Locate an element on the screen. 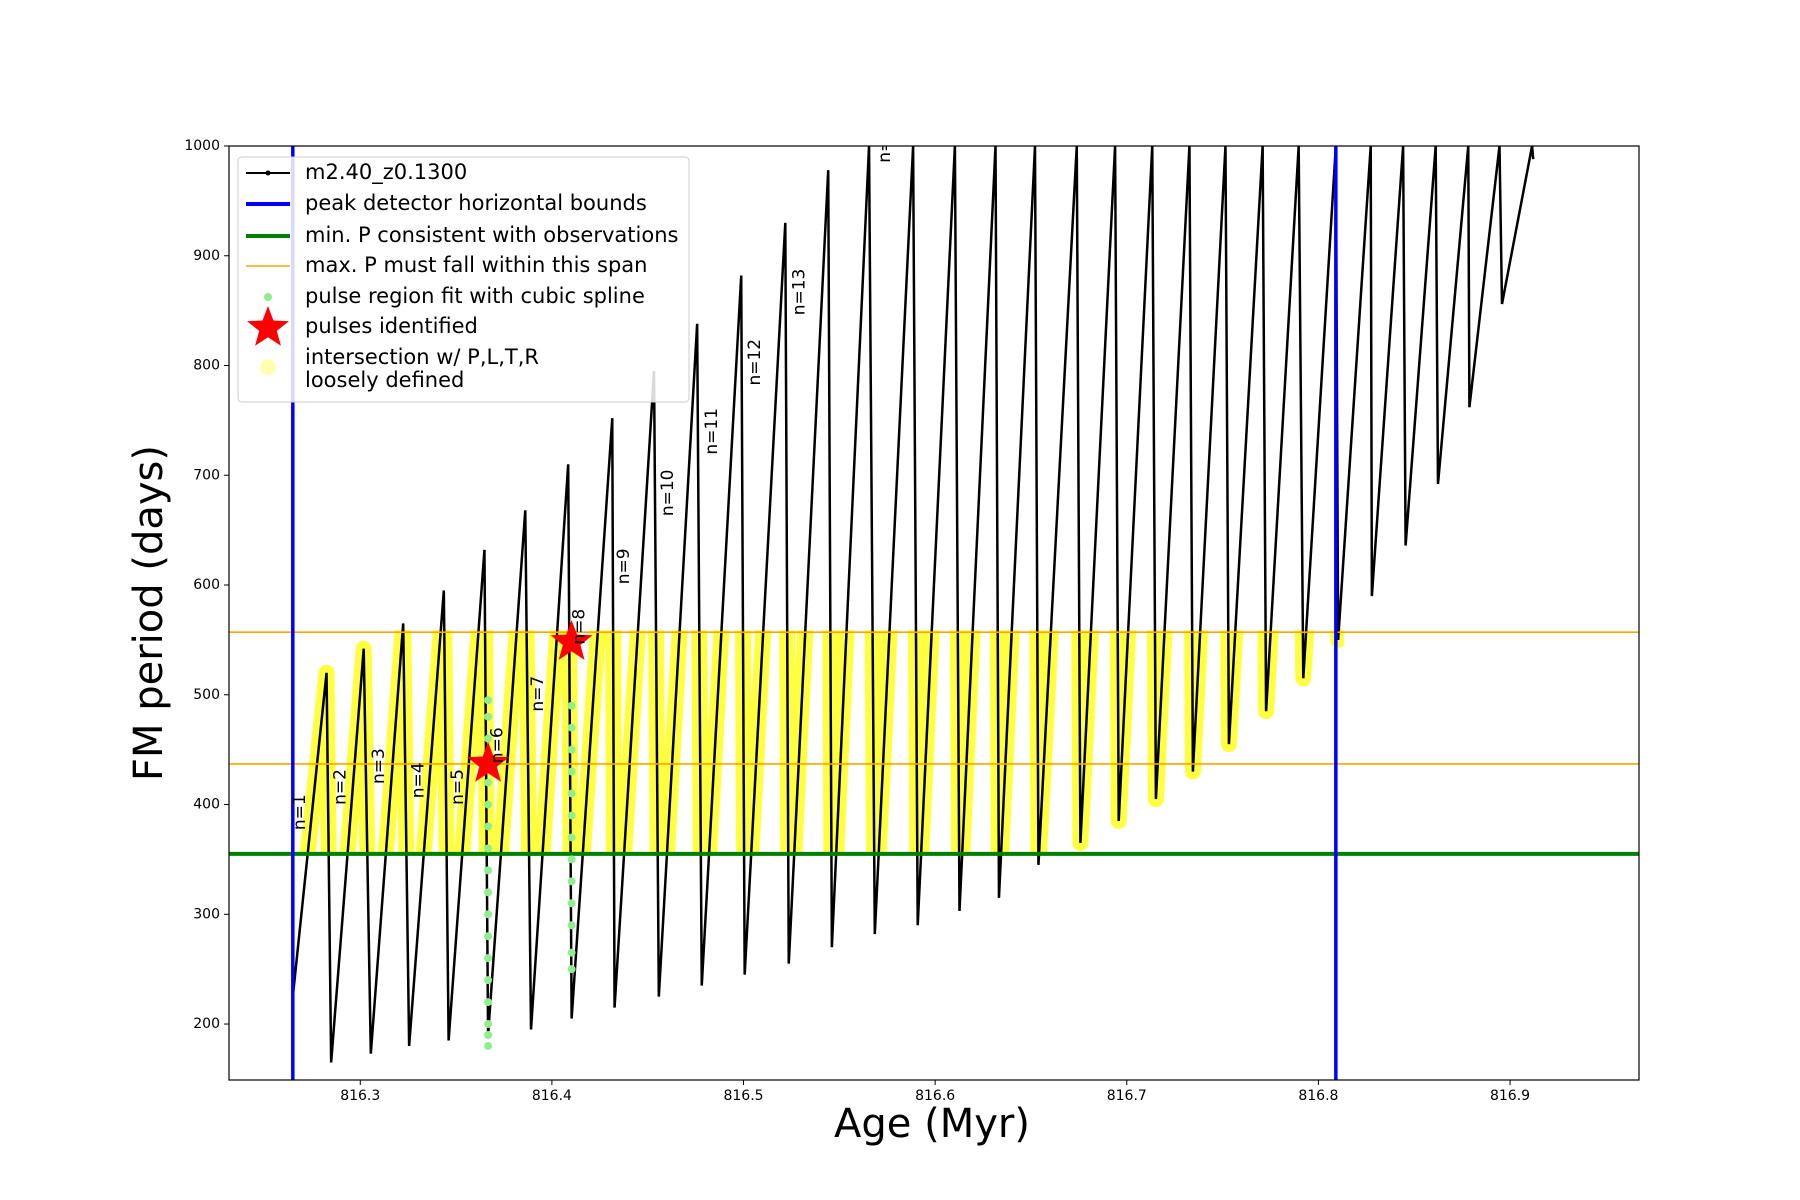 This screenshot has width=1800, height=1200. pulse-number-label: n=13 is located at coordinates (799, 292).